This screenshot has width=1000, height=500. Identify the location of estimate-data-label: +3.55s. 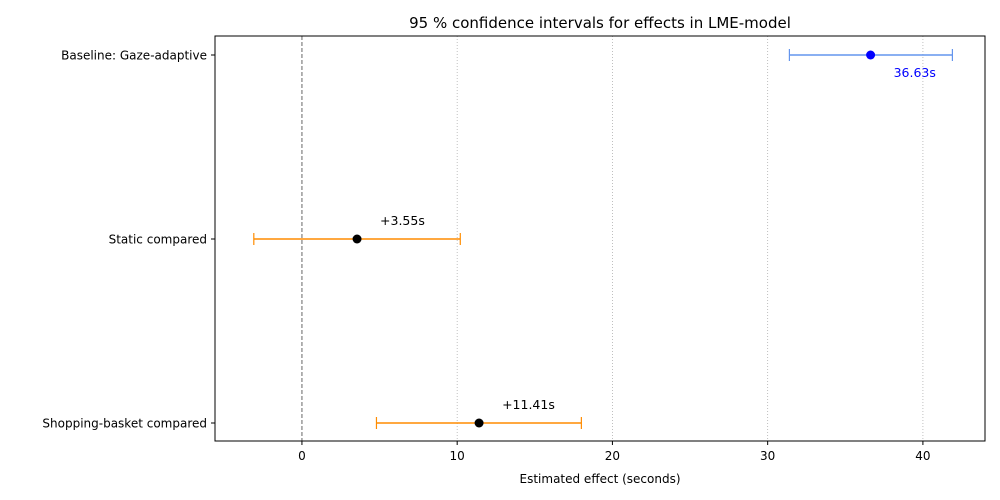
(402, 220).